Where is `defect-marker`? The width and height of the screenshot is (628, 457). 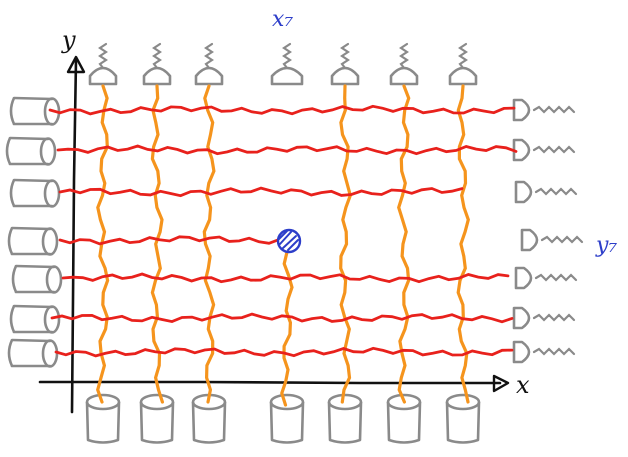
defect-marker is located at coordinates (289, 241).